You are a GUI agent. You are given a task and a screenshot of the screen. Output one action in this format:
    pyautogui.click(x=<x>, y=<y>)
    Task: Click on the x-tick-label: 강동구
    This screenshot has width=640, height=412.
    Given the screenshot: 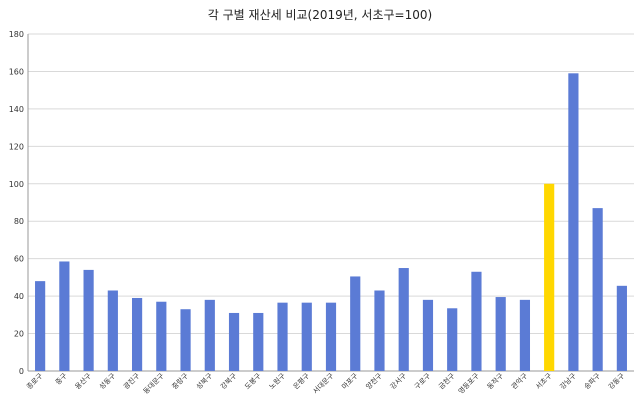 What is the action you would take?
    pyautogui.click(x=616, y=381)
    